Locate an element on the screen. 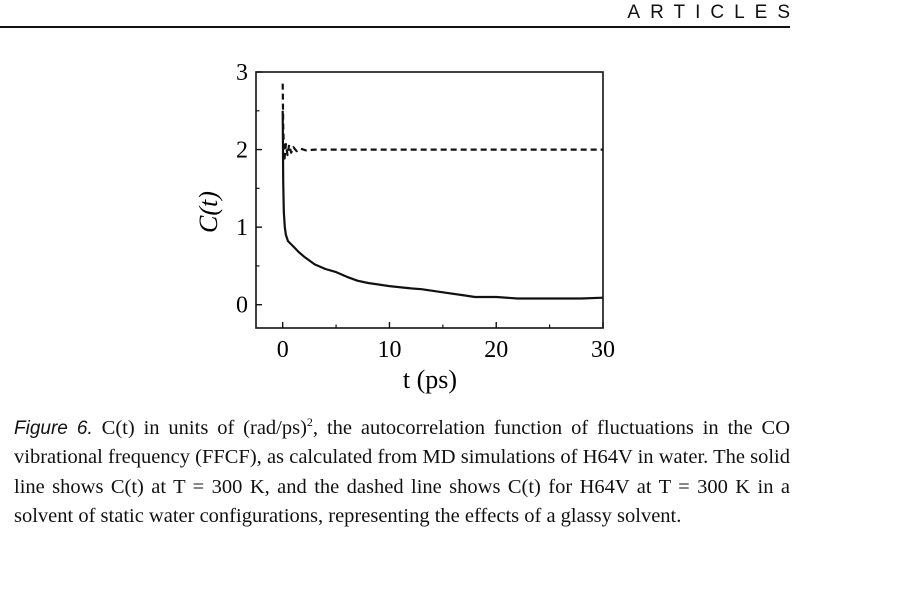  y-tick-label: 3 is located at coordinates (242, 73).